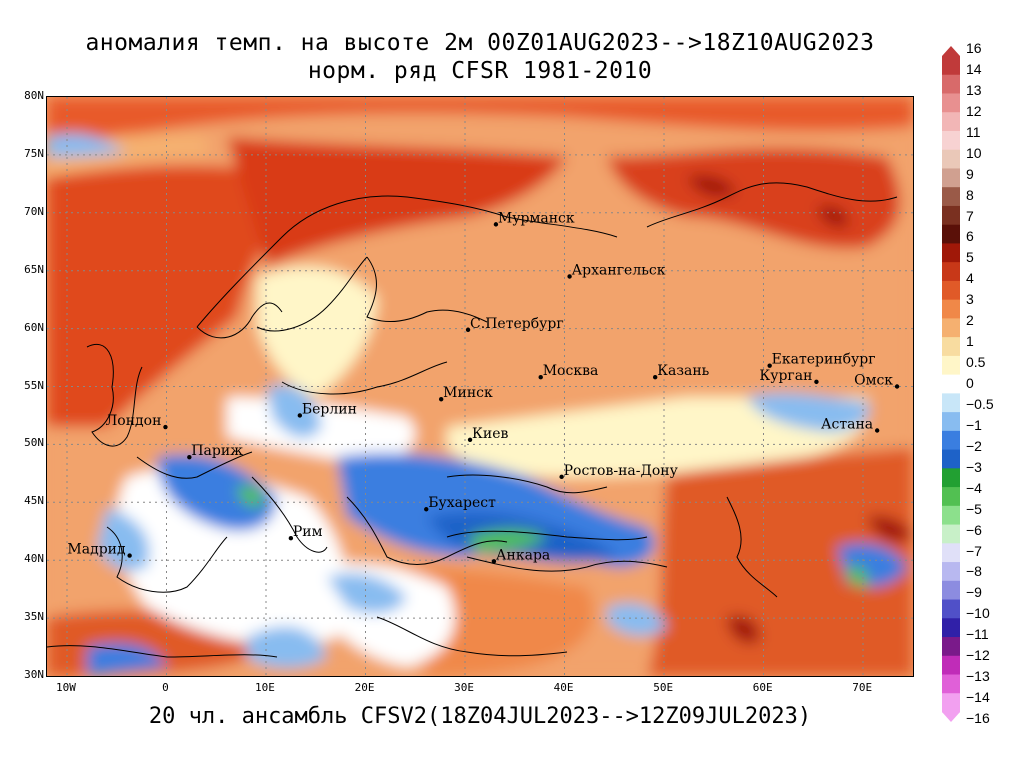  Describe the element at coordinates (974, 152) in the screenshot. I see `colorbar-label: 10` at that location.